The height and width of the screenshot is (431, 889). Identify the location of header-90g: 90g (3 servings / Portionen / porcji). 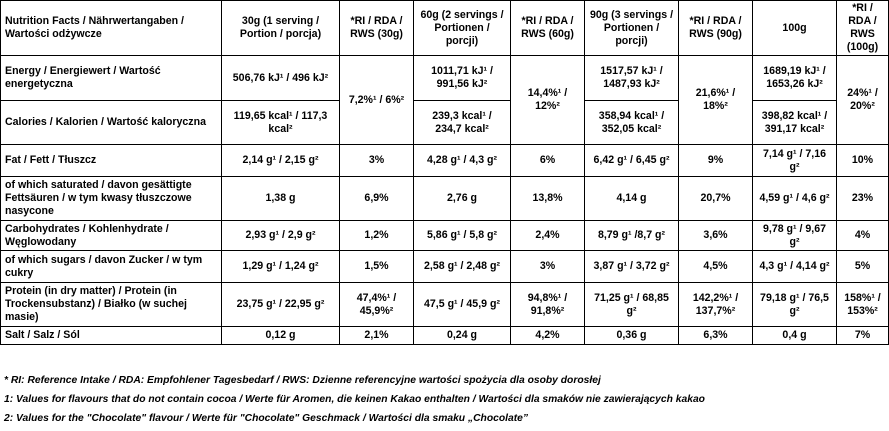
(631, 28).